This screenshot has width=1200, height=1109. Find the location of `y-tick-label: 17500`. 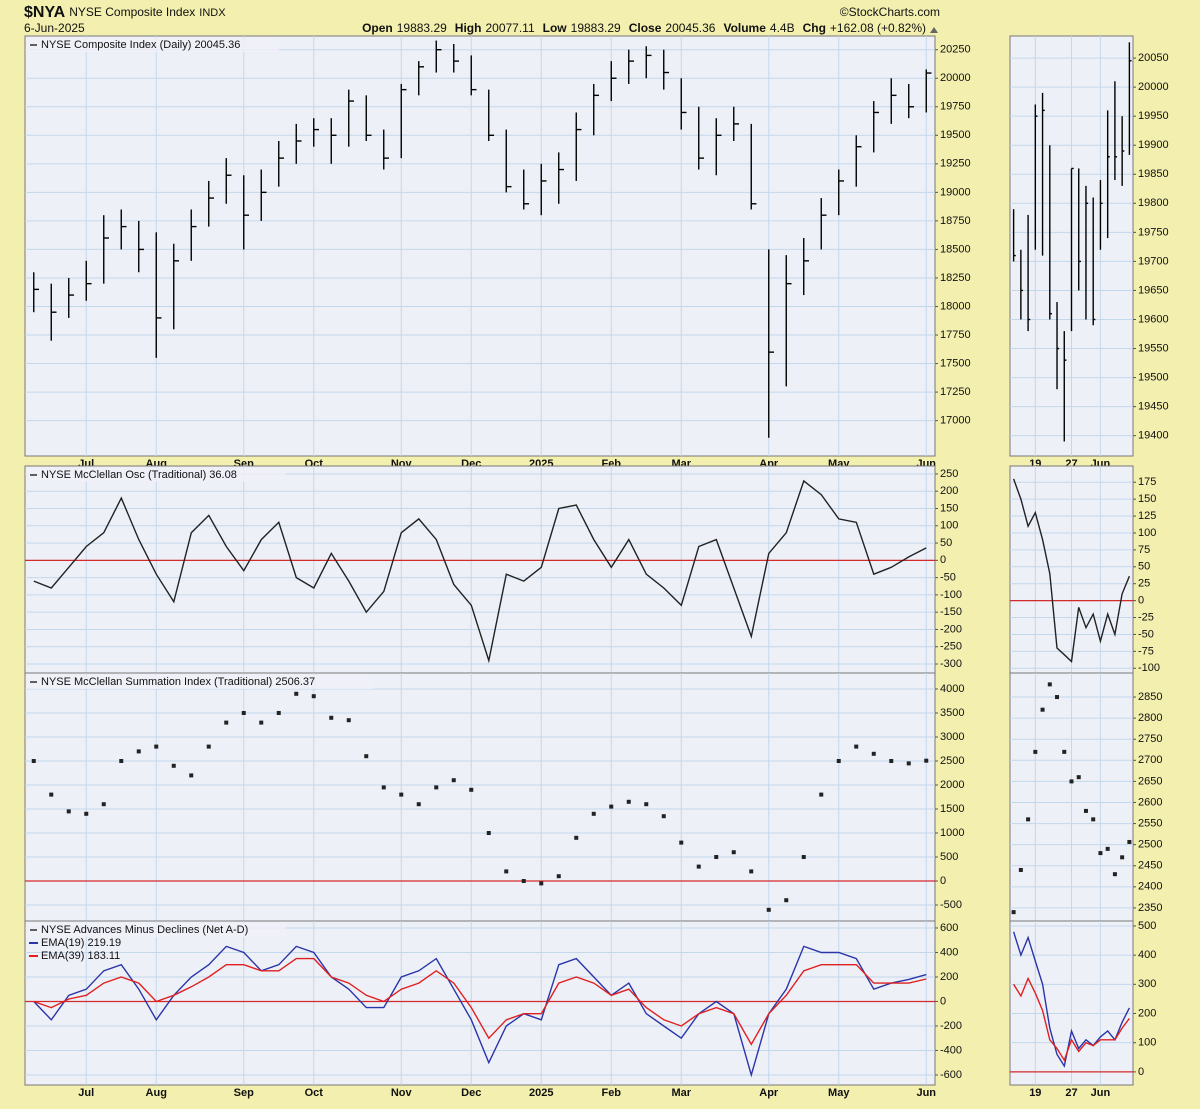

y-tick-label: 17500 is located at coordinates (955, 363).